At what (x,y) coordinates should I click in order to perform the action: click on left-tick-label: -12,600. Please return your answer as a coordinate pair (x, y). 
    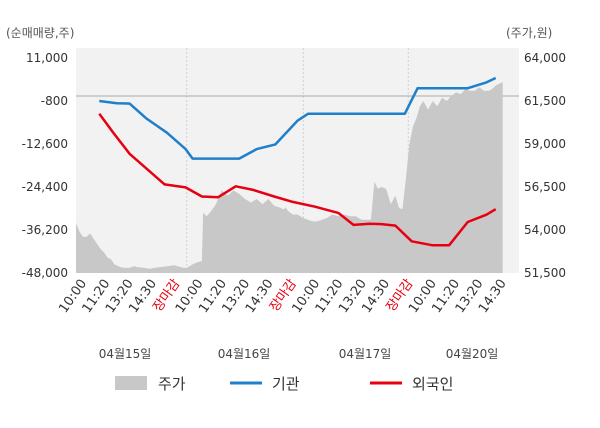
    Looking at the image, I should click on (45, 144).